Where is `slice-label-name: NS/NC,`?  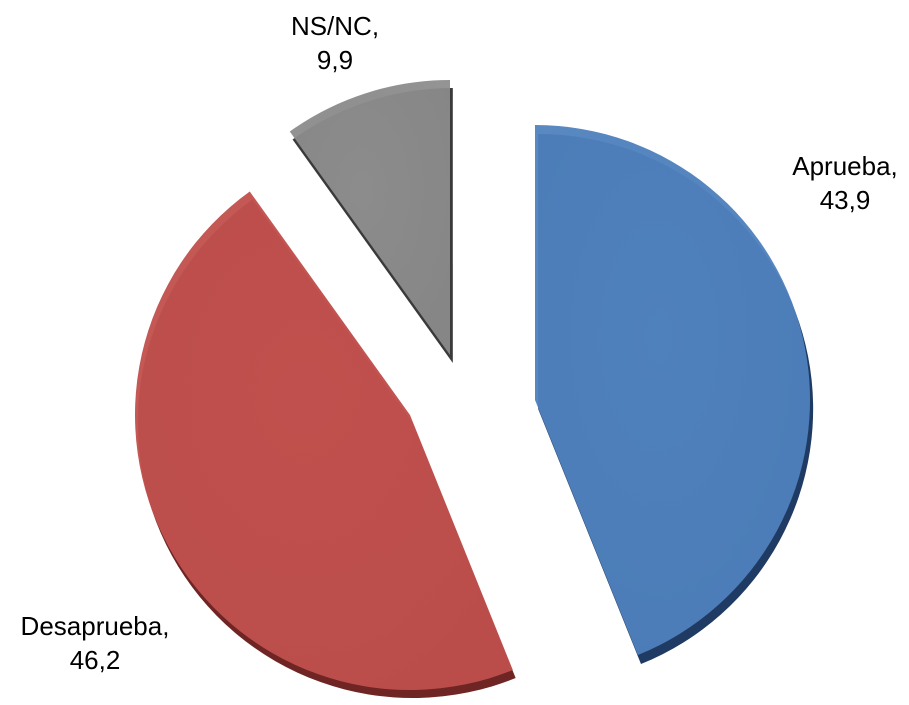
slice-label-name: NS/NC, is located at coordinates (335, 26).